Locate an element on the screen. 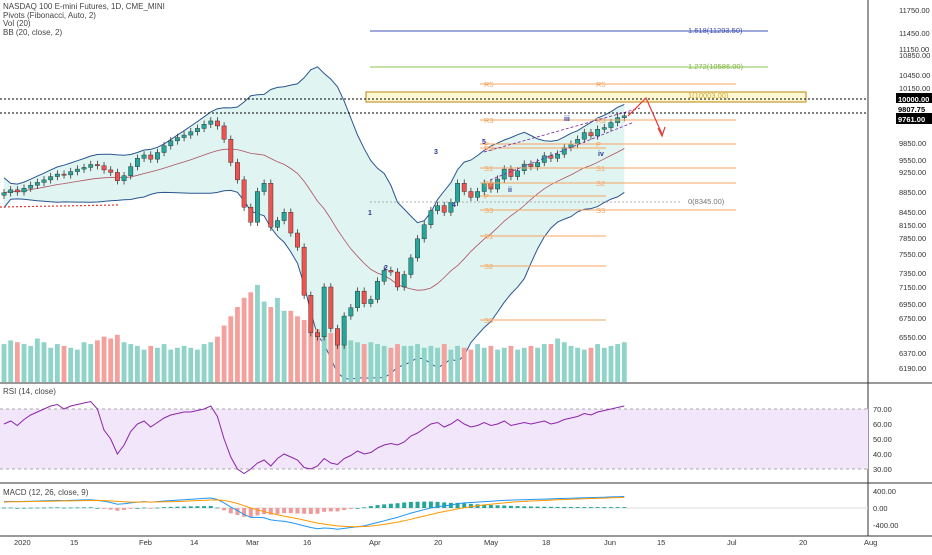 The width and height of the screenshot is (932, 555). price-badge is located at coordinates (914, 108).